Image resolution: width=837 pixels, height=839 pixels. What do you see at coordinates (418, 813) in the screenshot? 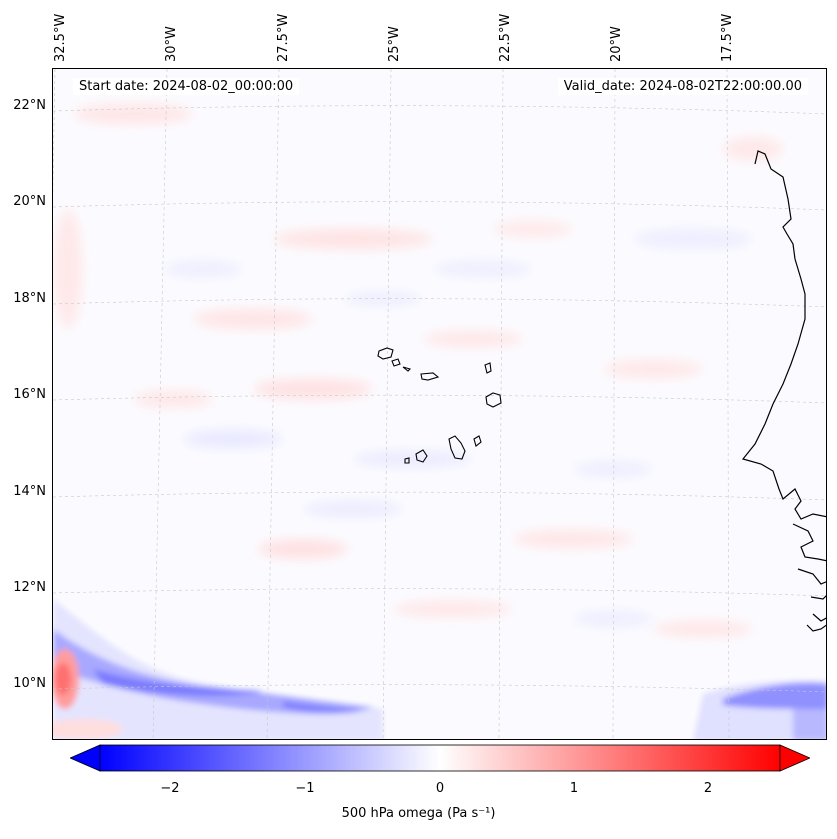
I see `colorbar-title: 500 hPa omega (Pa s⁻¹)` at bounding box center [418, 813].